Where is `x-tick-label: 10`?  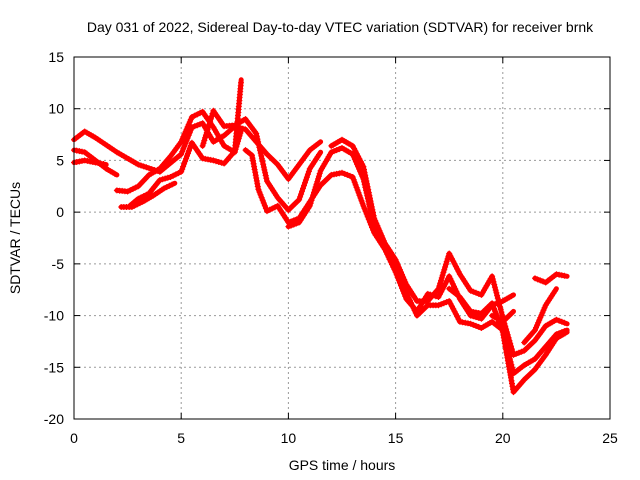 x-tick-label: 10 is located at coordinates (289, 438).